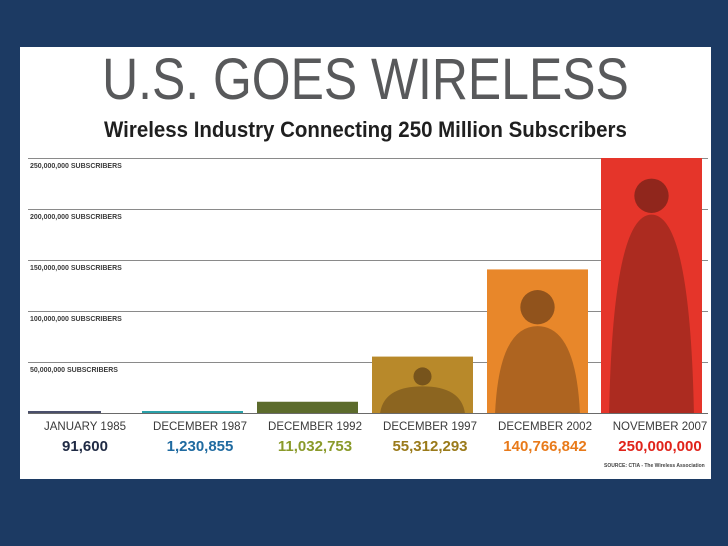 Image resolution: width=728 pixels, height=546 pixels. Describe the element at coordinates (544, 446) in the screenshot. I see `value-label: 140,766,842` at that location.